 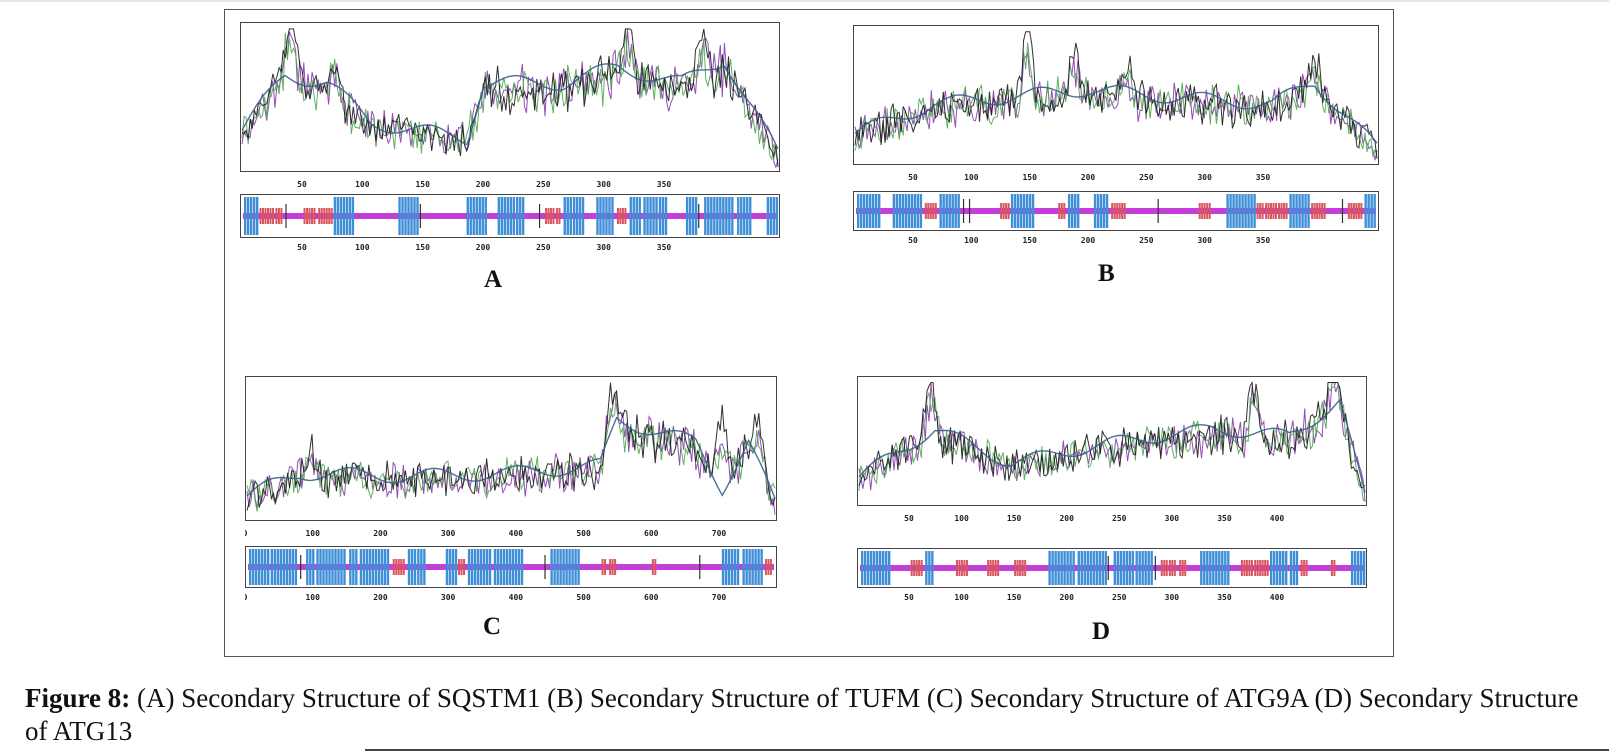 I want to click on panel-a-profile-tick-label: 350, so click(x=664, y=184).